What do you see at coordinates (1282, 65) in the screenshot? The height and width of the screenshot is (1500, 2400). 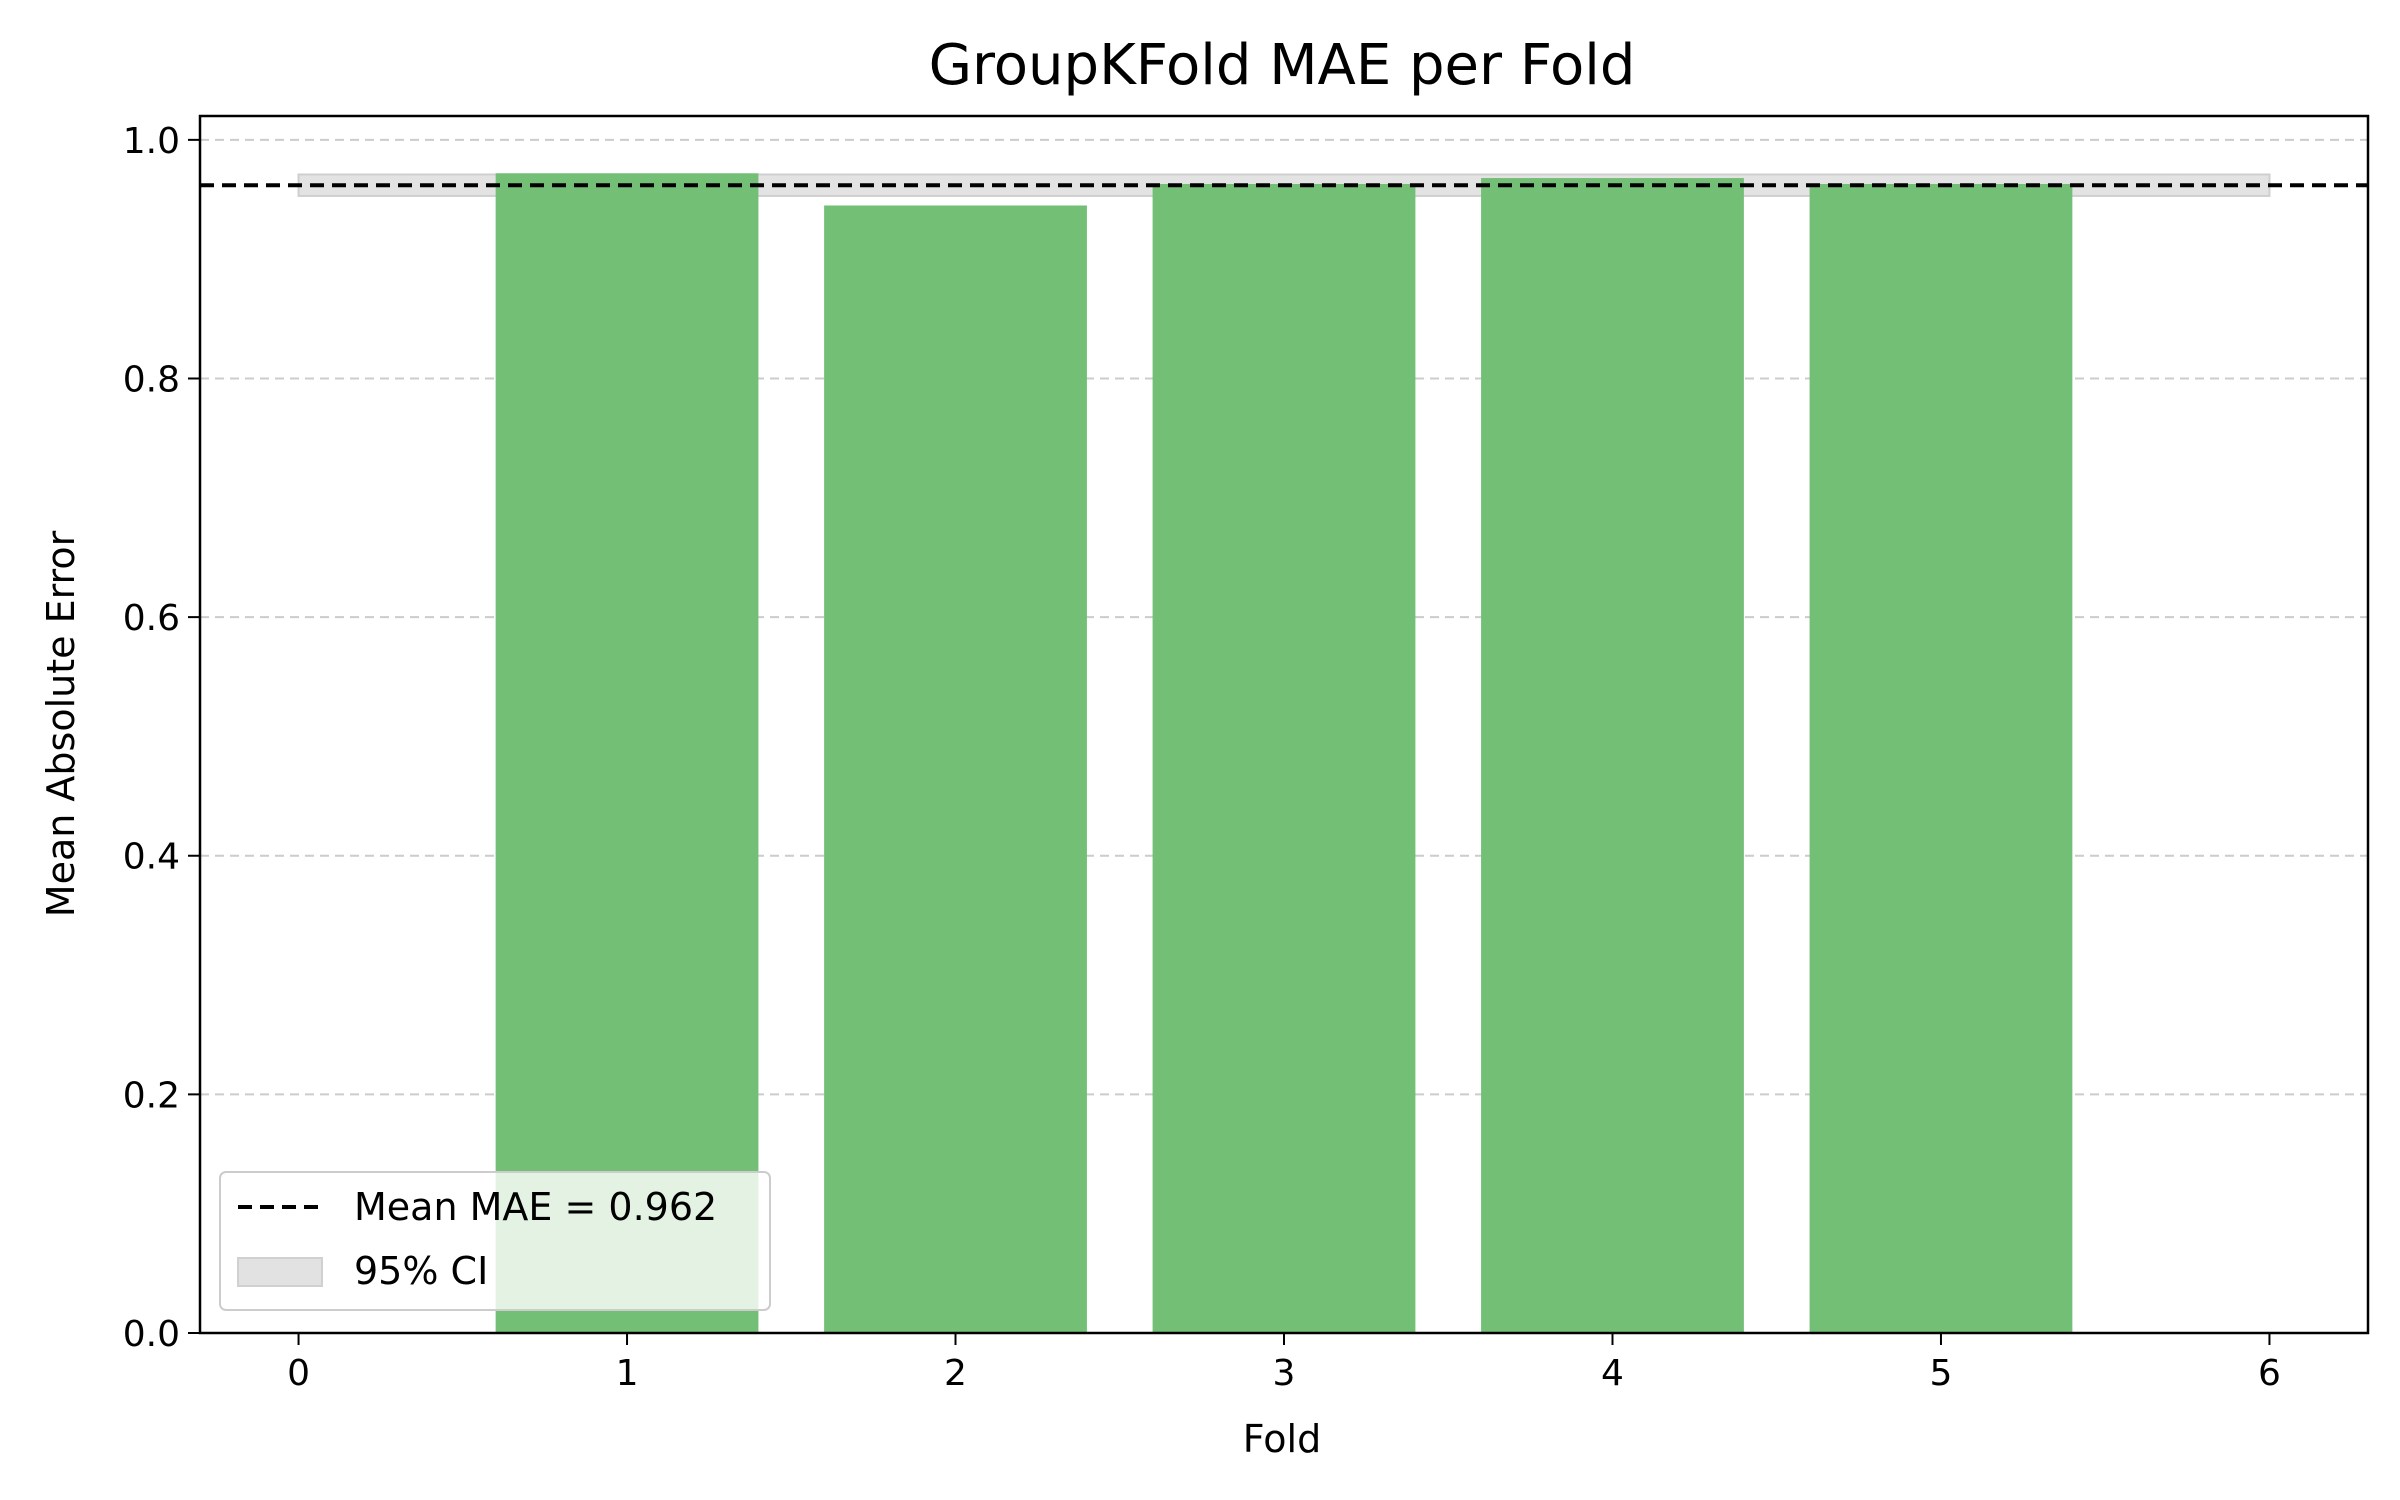 I see `chart-title: GroupKFold MAE per Fold` at bounding box center [1282, 65].